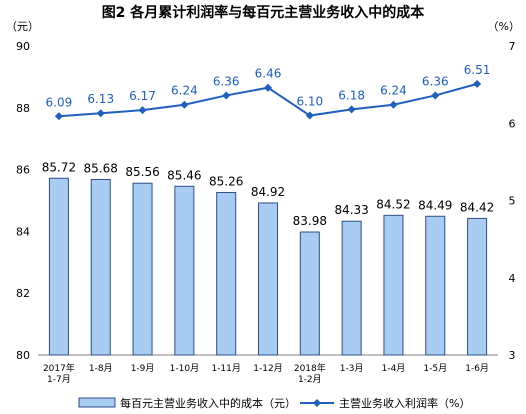  I want to click on bar-data-label: 85.56, so click(142, 172).